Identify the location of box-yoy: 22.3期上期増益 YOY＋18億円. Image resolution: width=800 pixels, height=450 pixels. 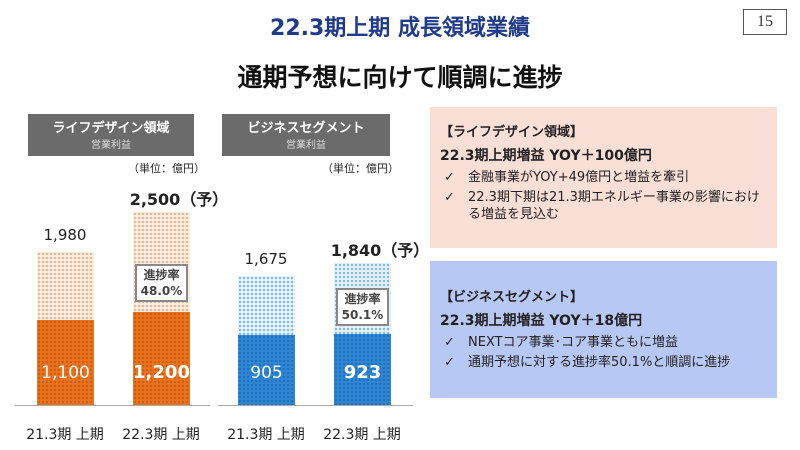
(541, 321).